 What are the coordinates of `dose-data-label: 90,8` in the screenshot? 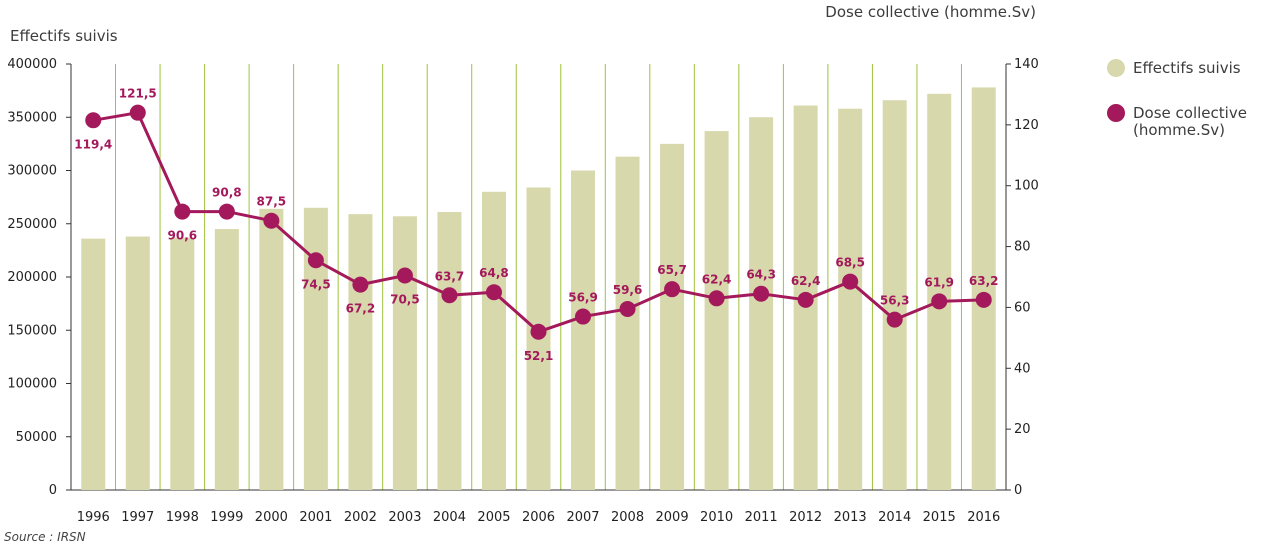 It's located at (227, 193).